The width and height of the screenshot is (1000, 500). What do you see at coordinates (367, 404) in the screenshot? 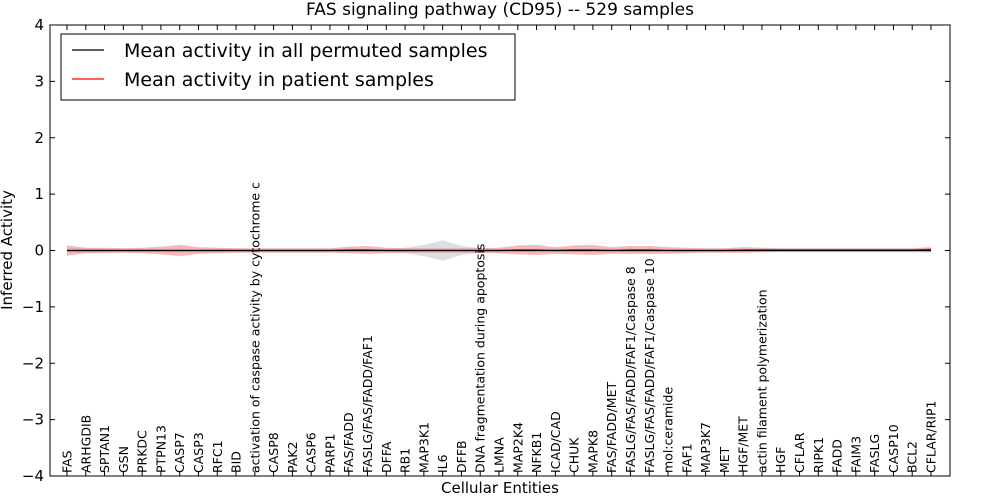
I see `x-tick-label: FASLG/FAS/FADD/FAF1` at bounding box center [367, 404].